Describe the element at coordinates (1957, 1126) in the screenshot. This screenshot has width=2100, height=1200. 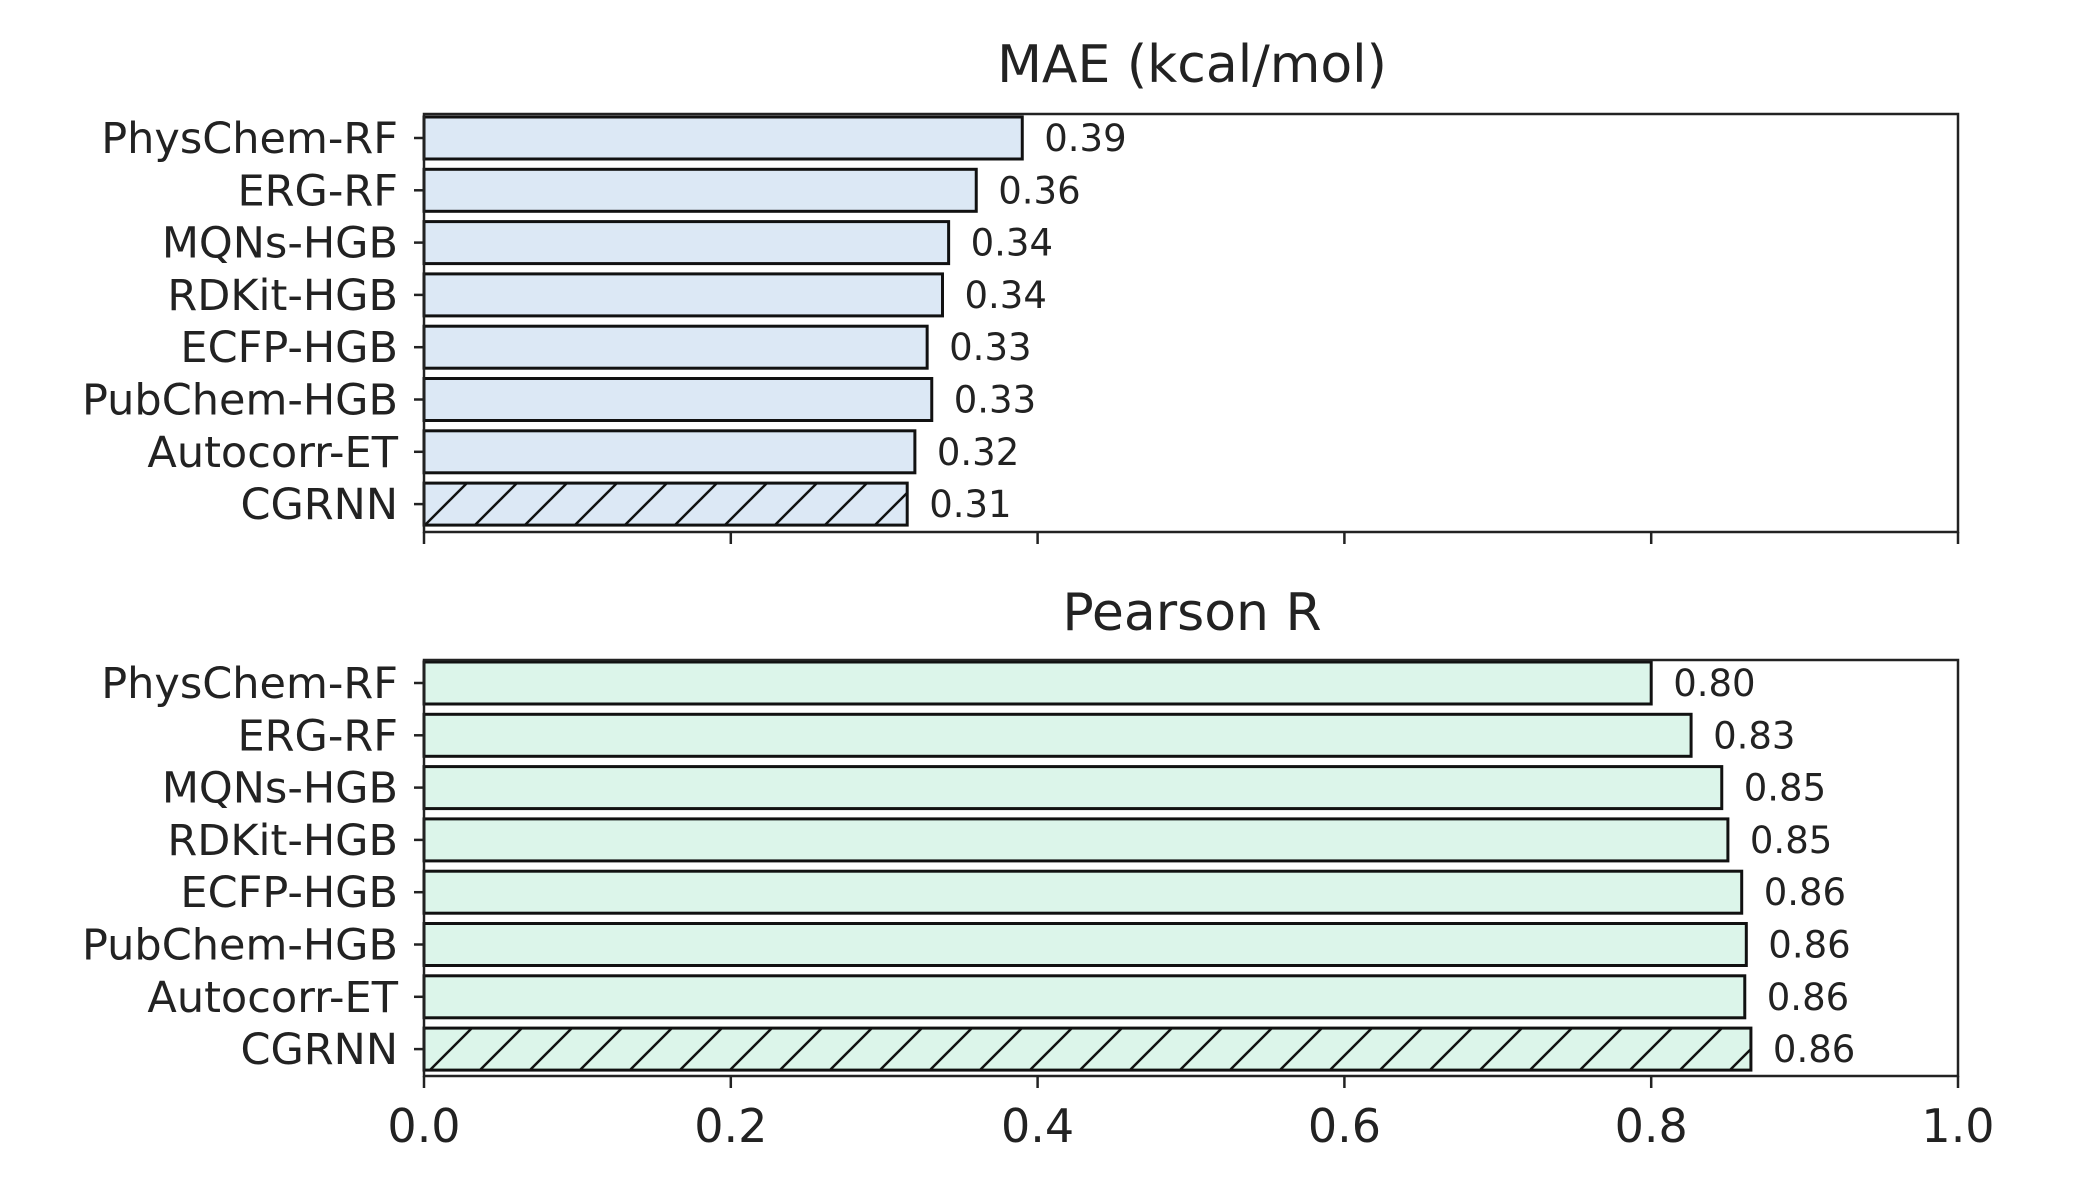
I see `x-tick-label: 1.0` at that location.